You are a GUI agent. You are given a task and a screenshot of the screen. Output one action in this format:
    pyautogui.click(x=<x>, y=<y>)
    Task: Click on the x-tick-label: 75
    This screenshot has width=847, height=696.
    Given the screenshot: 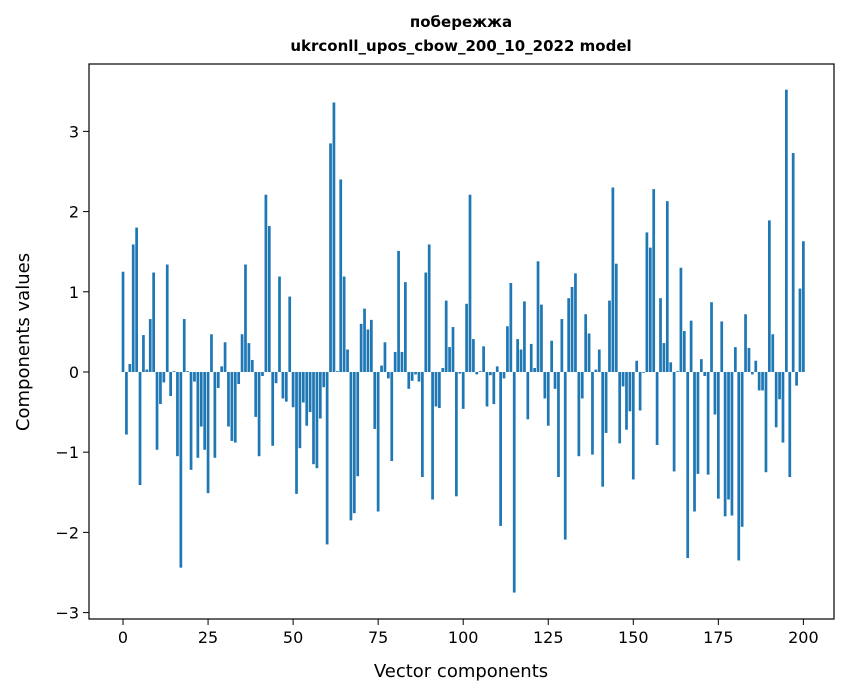 What is the action you would take?
    pyautogui.click(x=378, y=637)
    